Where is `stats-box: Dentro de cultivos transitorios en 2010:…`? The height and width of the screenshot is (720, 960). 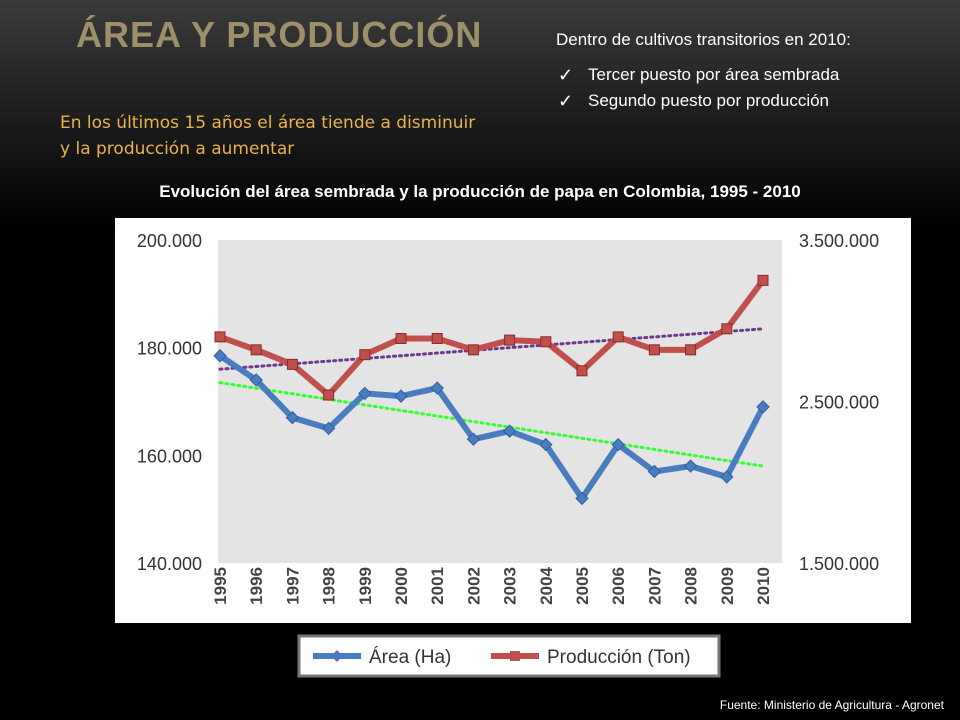 stats-box: Dentro de cultivos transitorios en 2010:… is located at coordinates (703, 72).